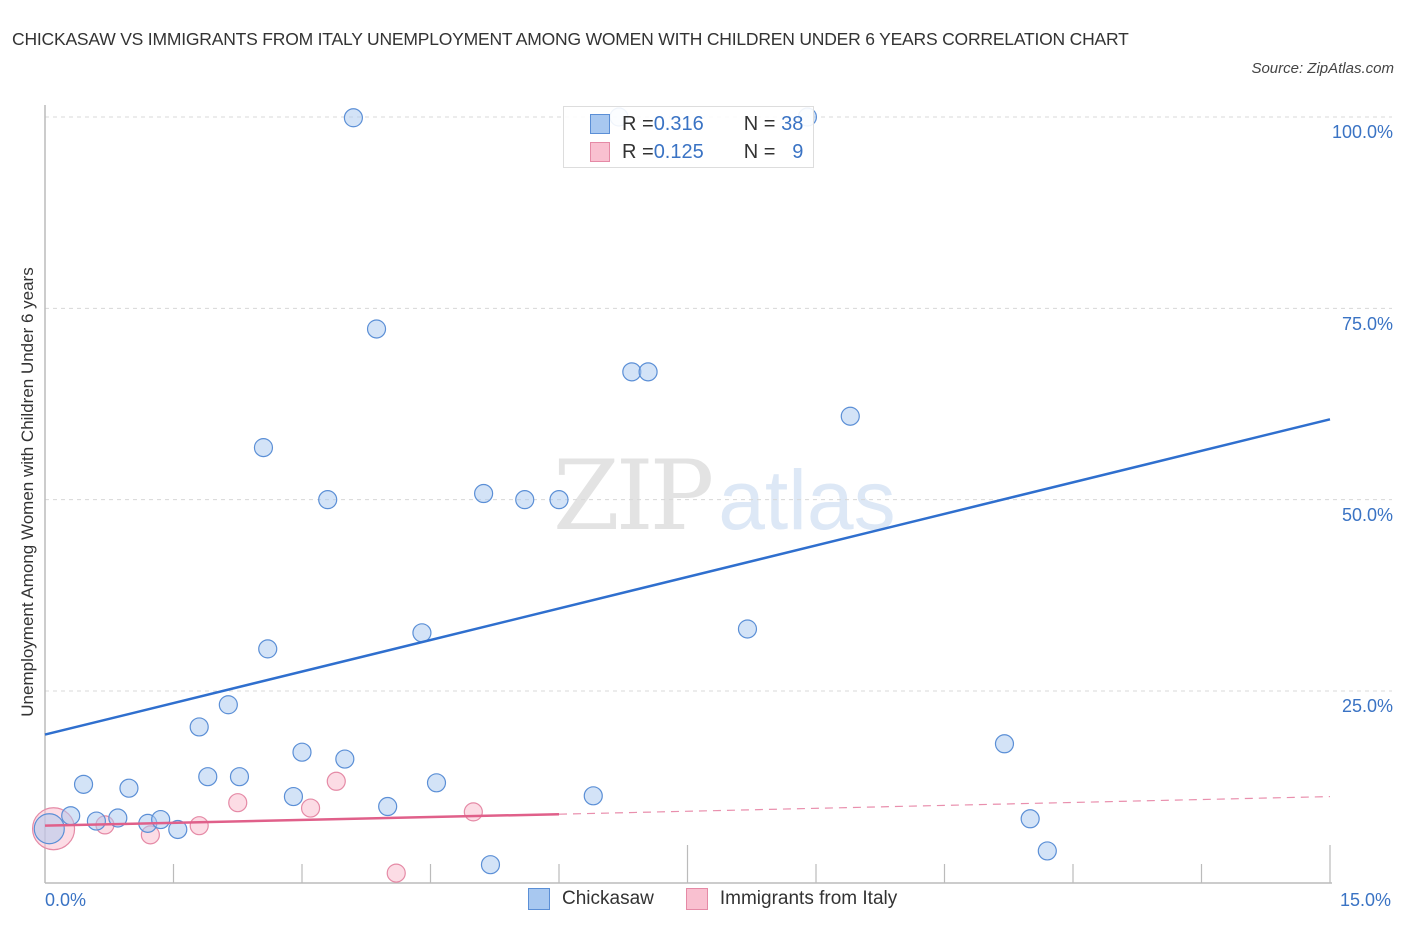 This screenshot has height=930, width=1406. I want to click on trendline-italy-extrapolated, so click(944, 805).